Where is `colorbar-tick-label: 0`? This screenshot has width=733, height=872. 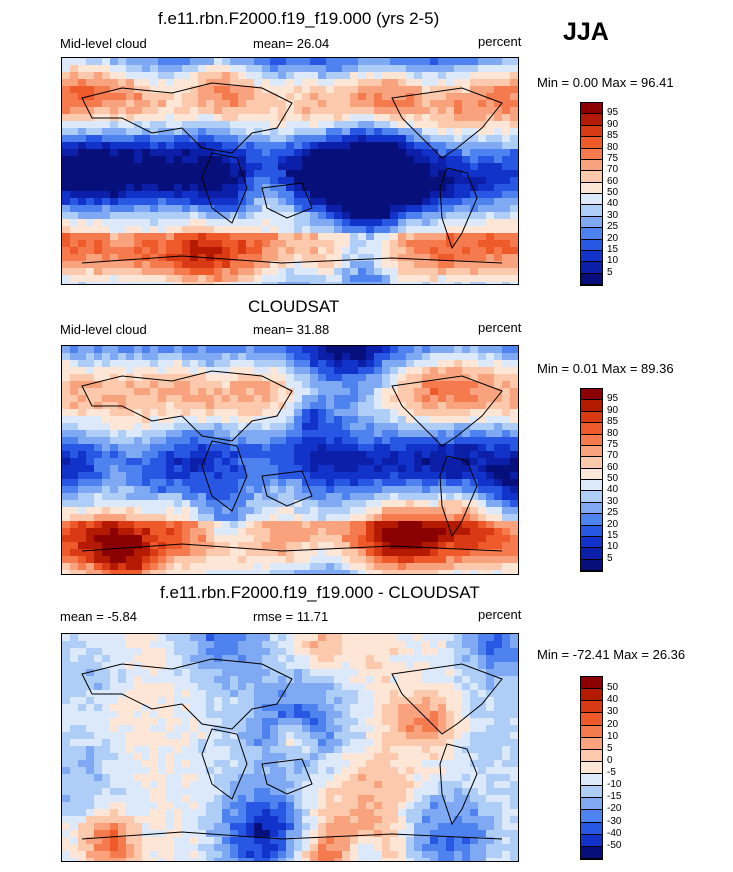
colorbar-tick-label: 0 is located at coordinates (610, 760).